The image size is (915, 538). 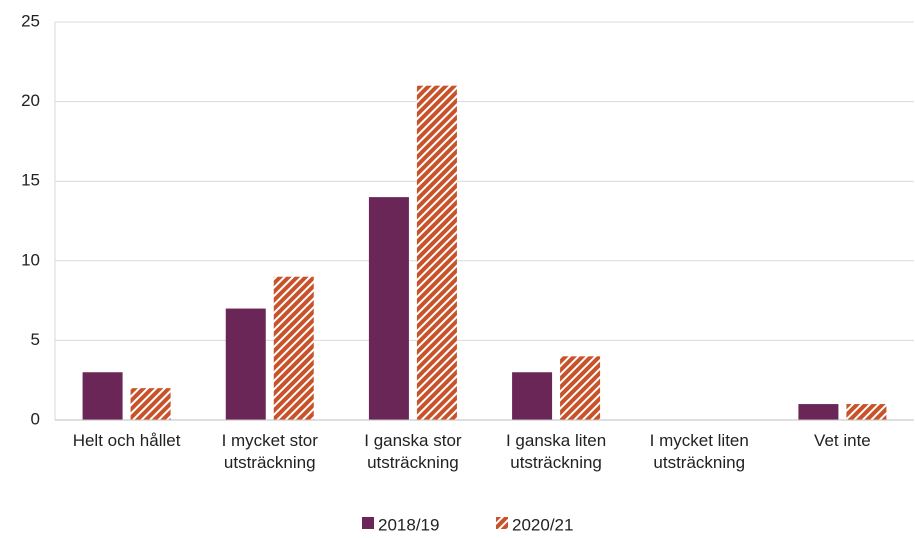 I want to click on x-tick-label: Helt och hållet, so click(x=127, y=440).